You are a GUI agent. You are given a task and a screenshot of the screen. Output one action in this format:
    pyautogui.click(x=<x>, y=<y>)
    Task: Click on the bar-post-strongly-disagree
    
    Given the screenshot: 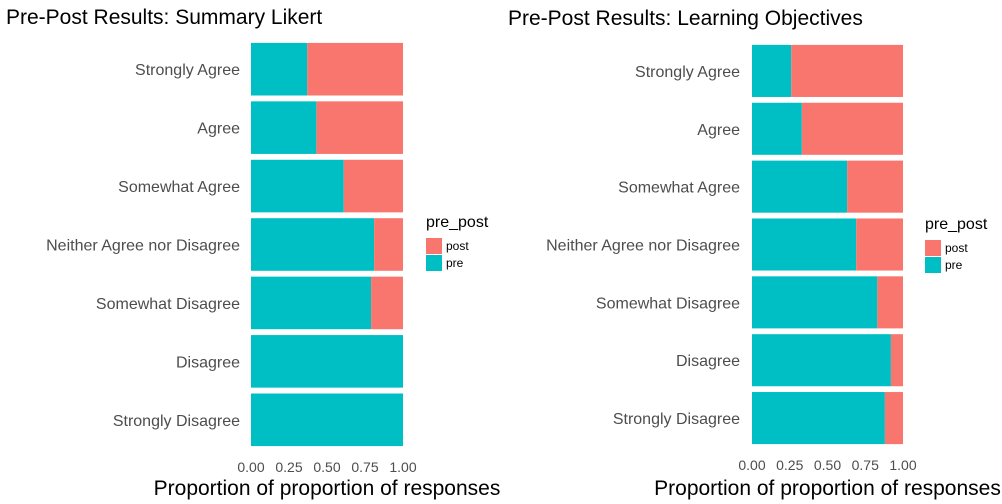 What is the action you would take?
    pyautogui.click(x=893, y=418)
    